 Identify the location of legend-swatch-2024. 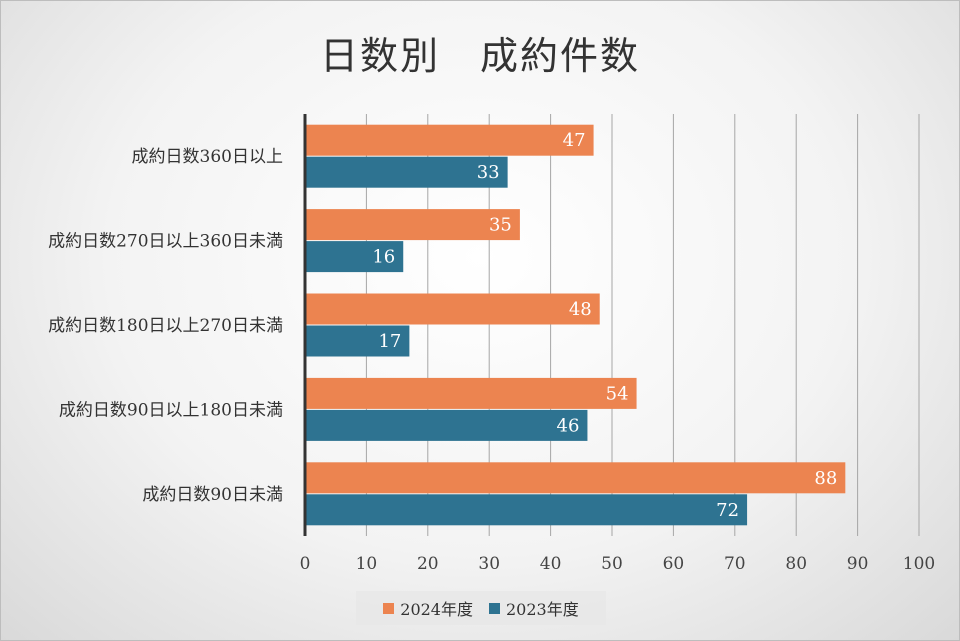
(389, 608).